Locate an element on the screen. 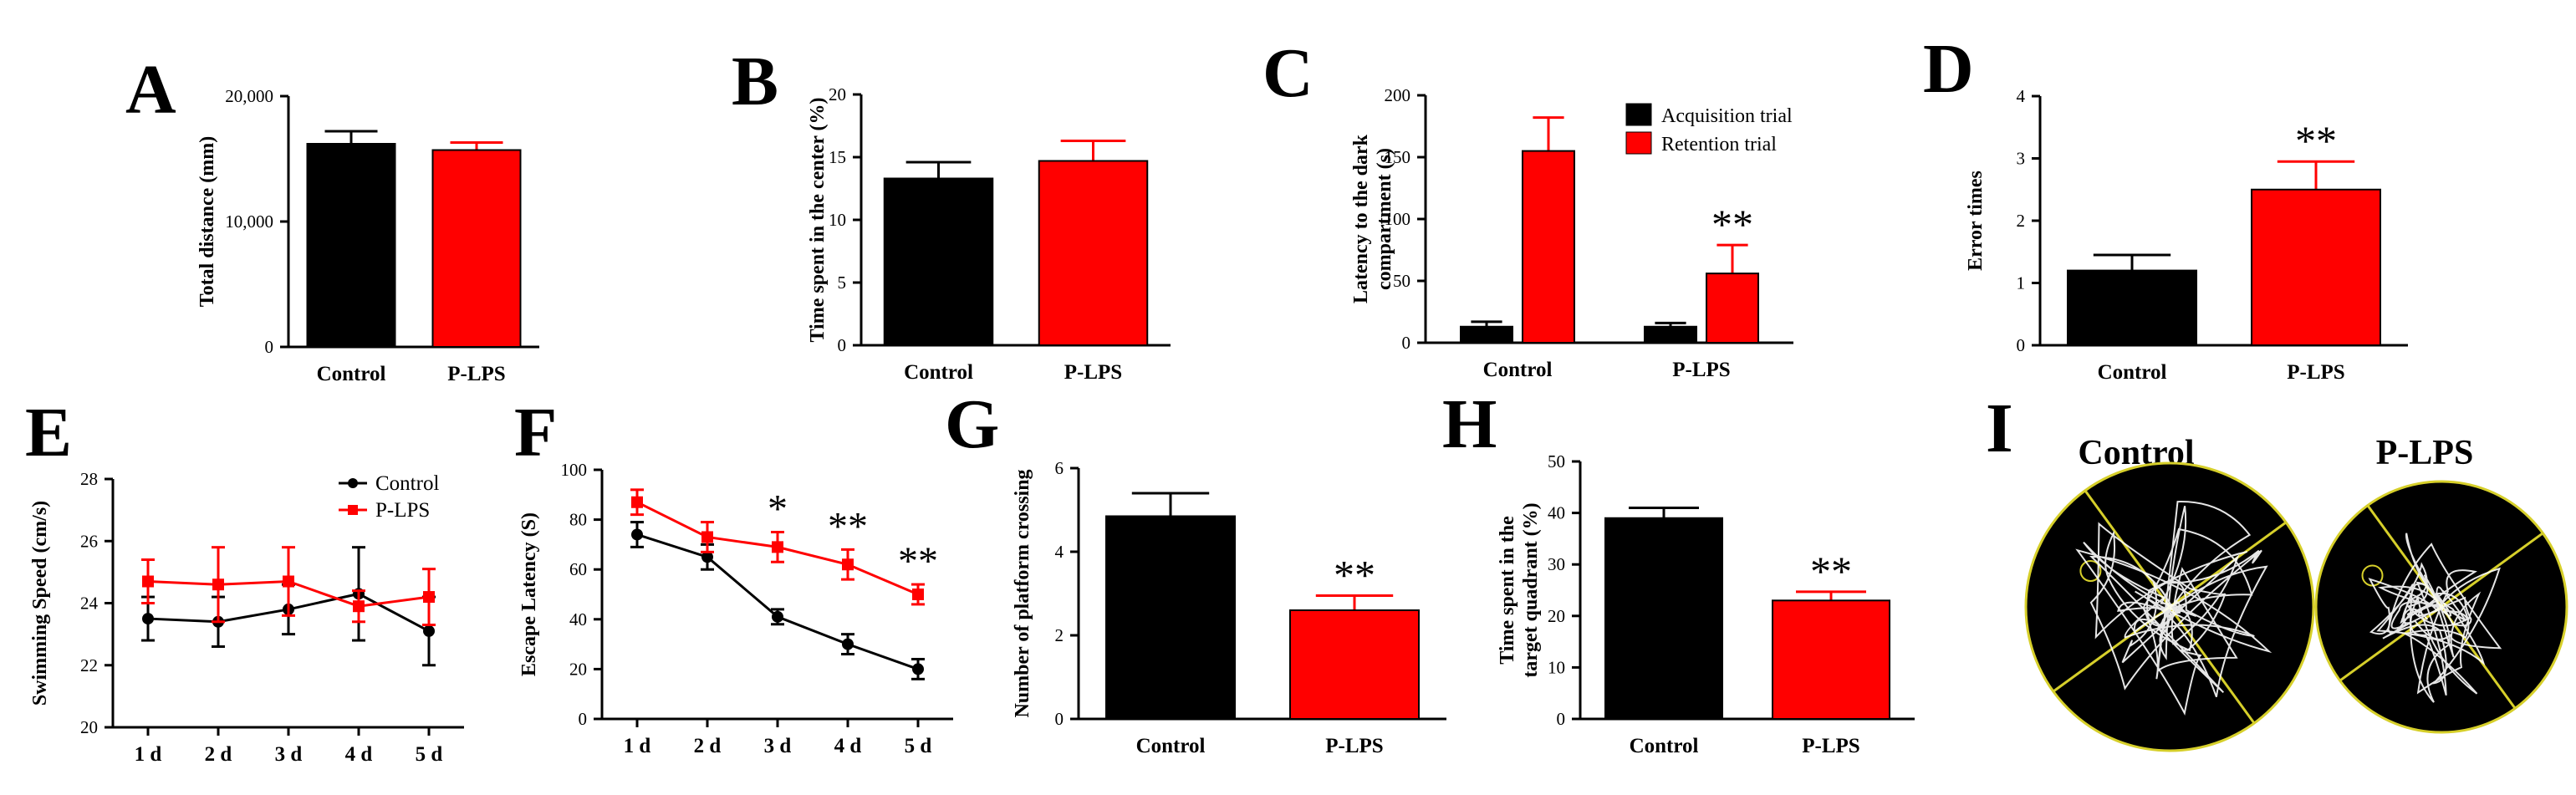  y-axis-label: Number of platform crossing is located at coordinates (1022, 593).